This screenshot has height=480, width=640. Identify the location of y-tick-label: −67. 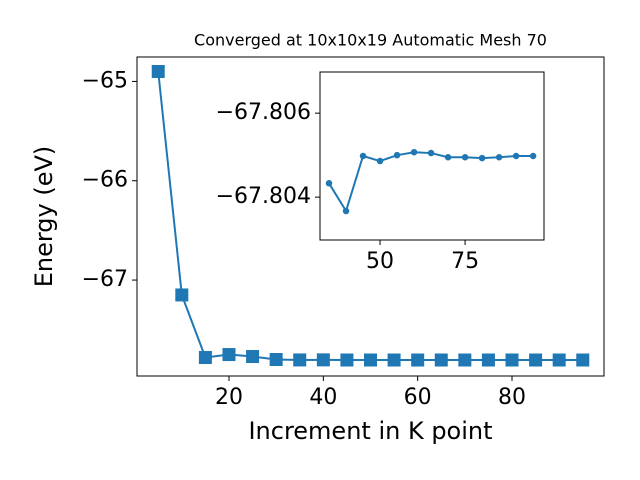
(105, 279).